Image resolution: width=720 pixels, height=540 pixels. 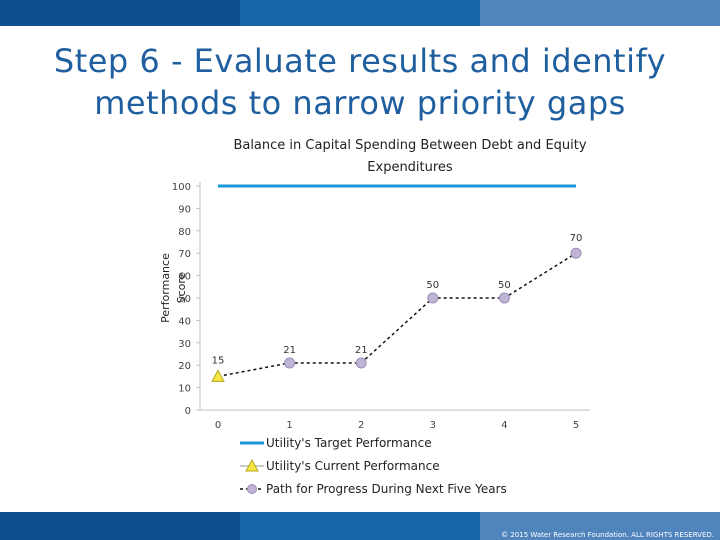 I want to click on y-tick-label: 20, so click(x=184, y=366).